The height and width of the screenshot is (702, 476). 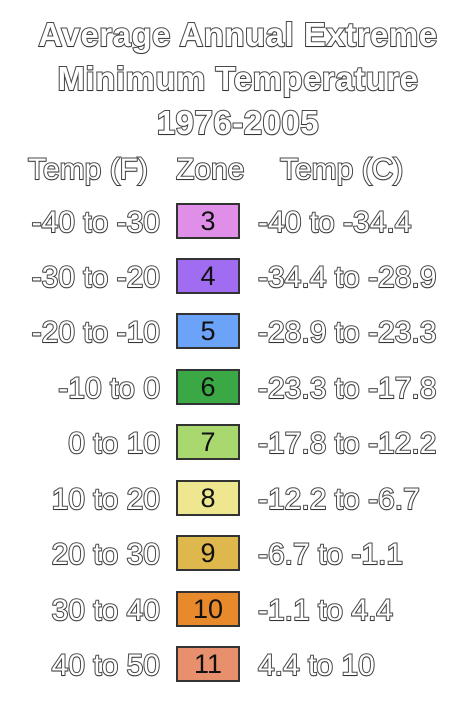 I want to click on zone-swatch: 7, so click(x=208, y=442).